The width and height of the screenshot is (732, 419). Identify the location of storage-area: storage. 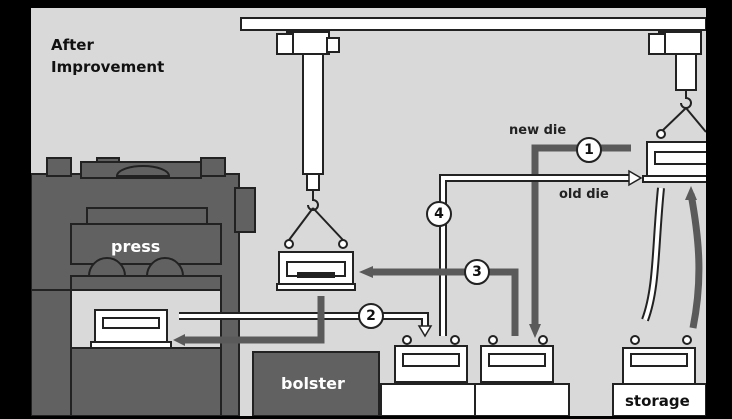
(659, 375).